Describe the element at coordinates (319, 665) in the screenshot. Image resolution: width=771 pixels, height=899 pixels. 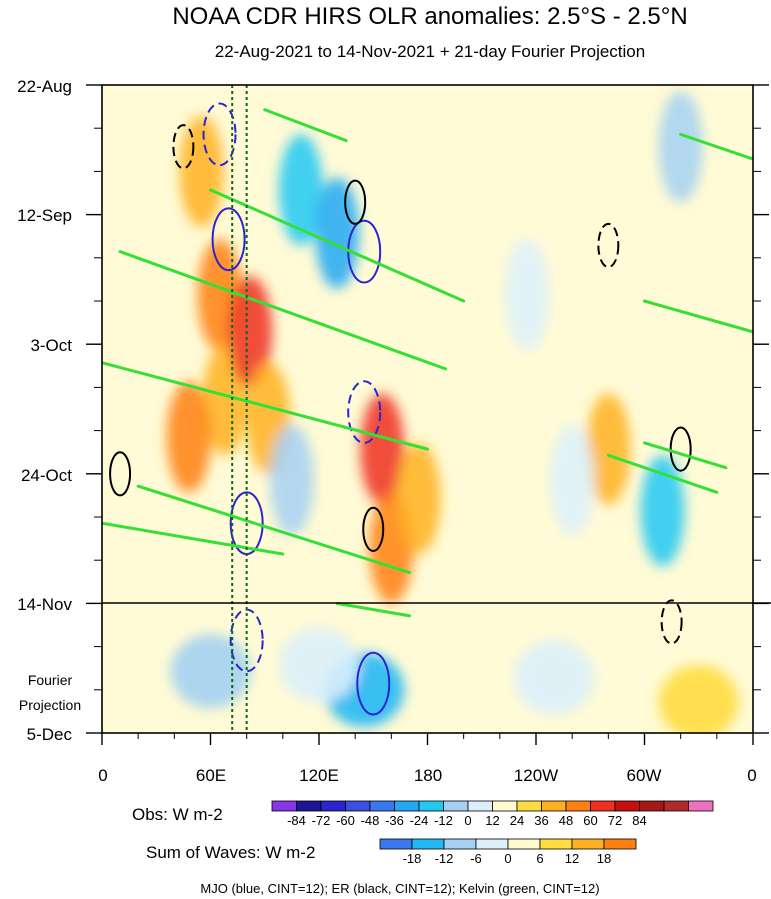
I see `projection-region` at that location.